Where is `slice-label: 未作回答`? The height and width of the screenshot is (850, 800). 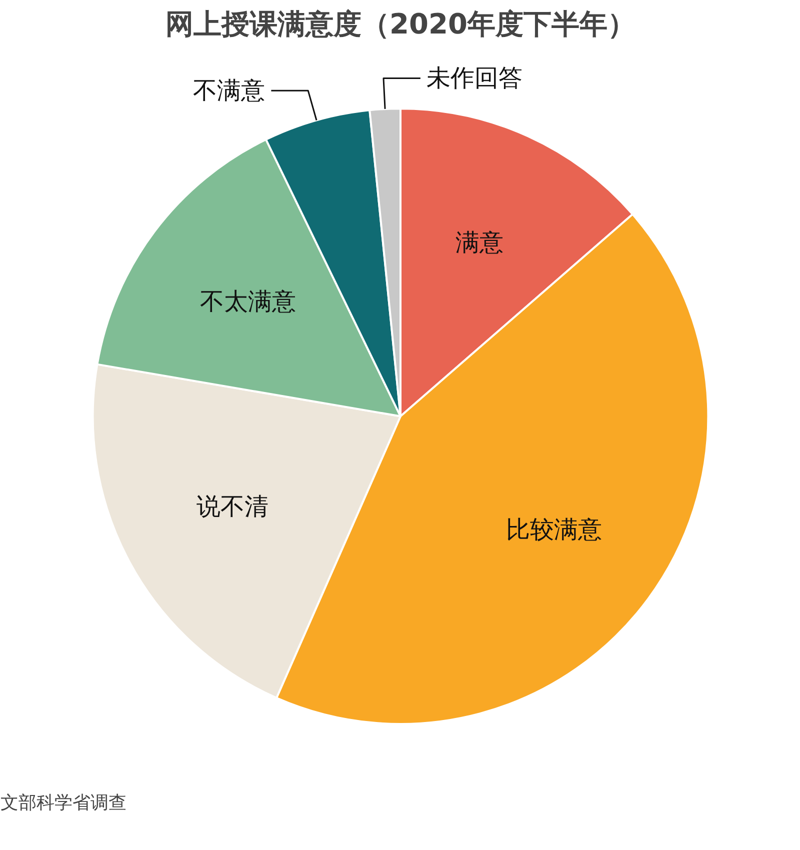
slice-label: 未作回答 is located at coordinates (474, 78).